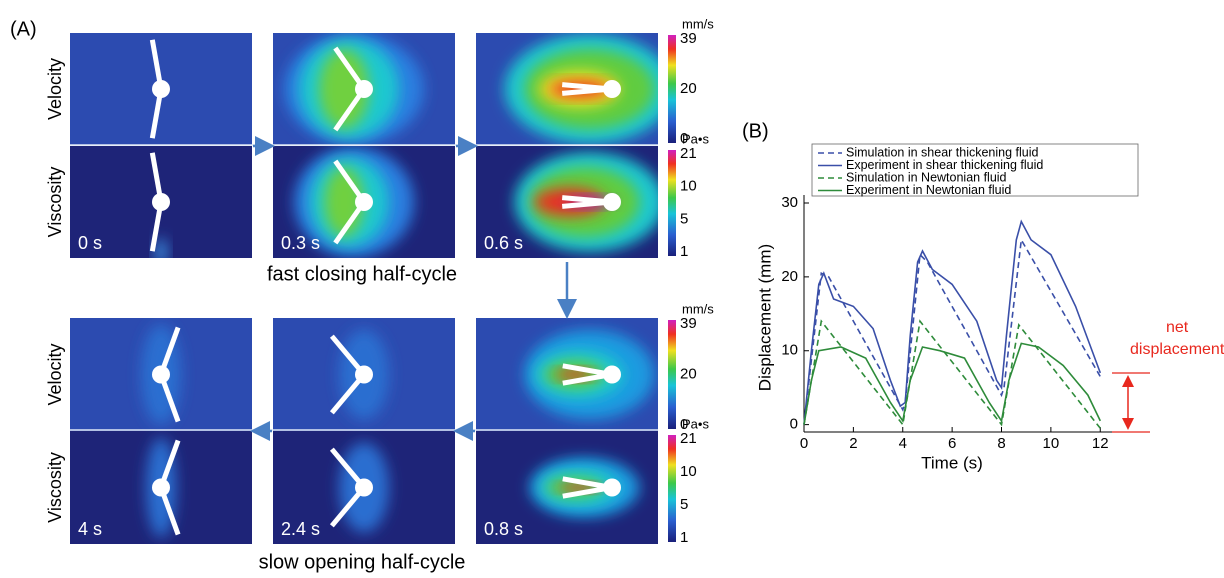 This screenshot has height=578, width=1224. What do you see at coordinates (300, 529) in the screenshot?
I see `time-label: 2.4 s` at bounding box center [300, 529].